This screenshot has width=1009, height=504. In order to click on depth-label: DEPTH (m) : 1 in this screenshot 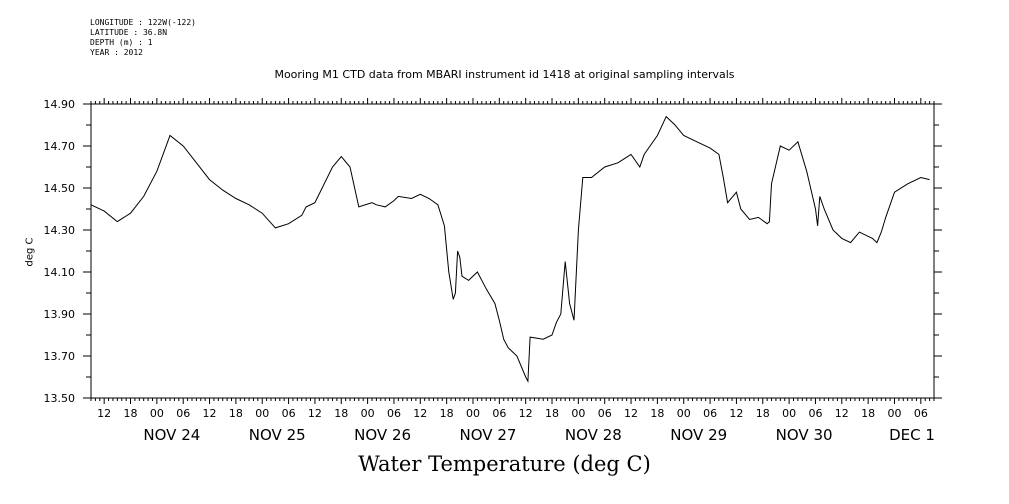, I will do `click(121, 42)`.